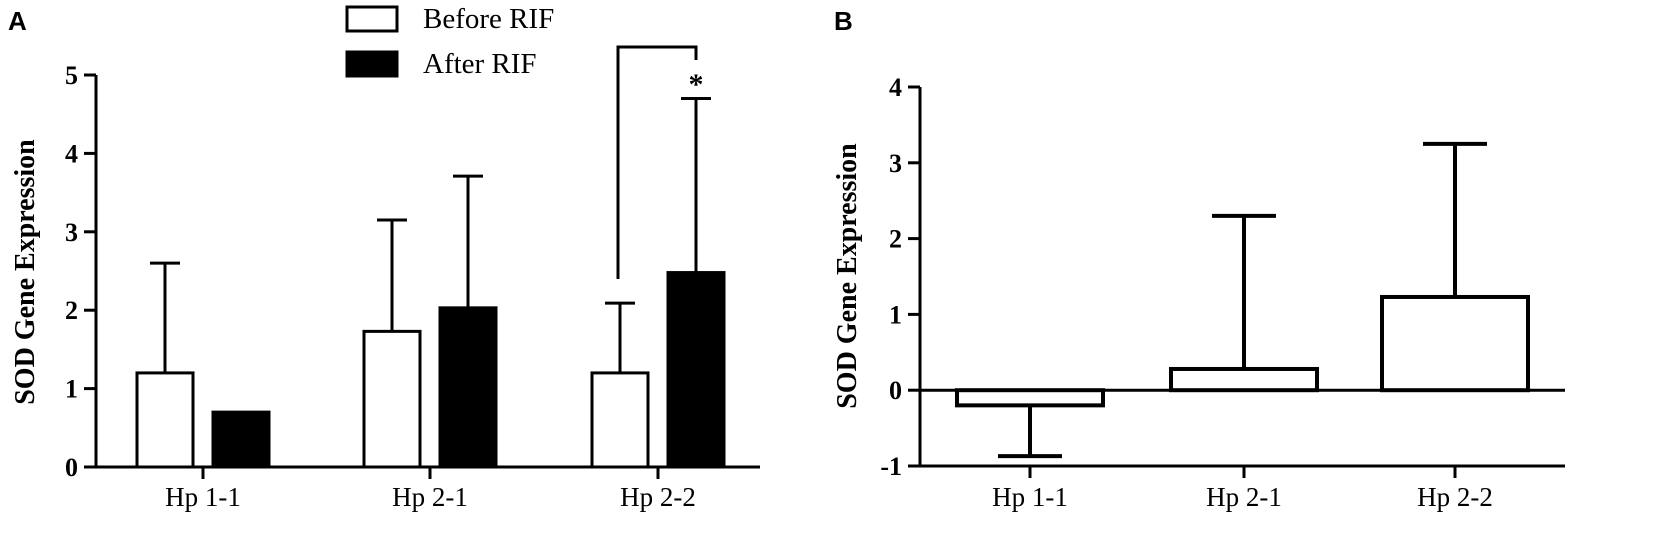 Image resolution: width=1654 pixels, height=553 pixels. What do you see at coordinates (17, 21) in the screenshot?
I see `panel-a-letter: A` at bounding box center [17, 21].